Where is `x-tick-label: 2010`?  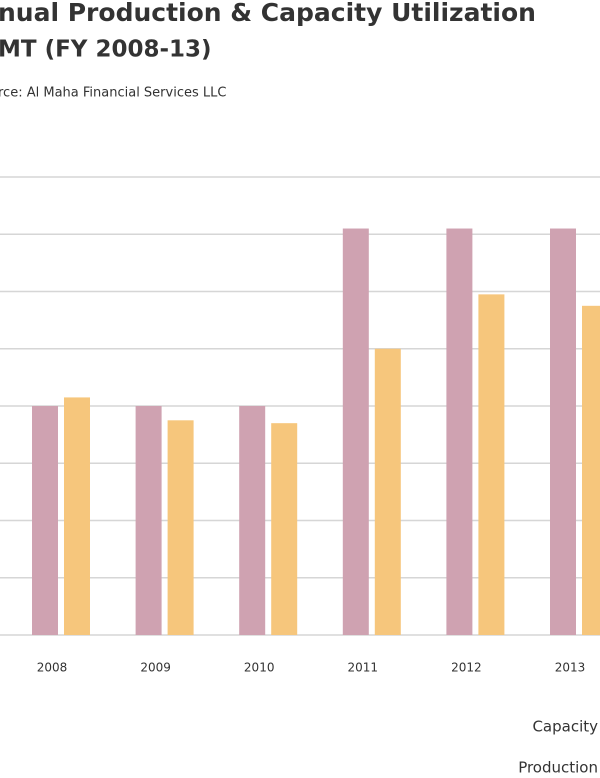
x-tick-label: 2010 is located at coordinates (259, 668).